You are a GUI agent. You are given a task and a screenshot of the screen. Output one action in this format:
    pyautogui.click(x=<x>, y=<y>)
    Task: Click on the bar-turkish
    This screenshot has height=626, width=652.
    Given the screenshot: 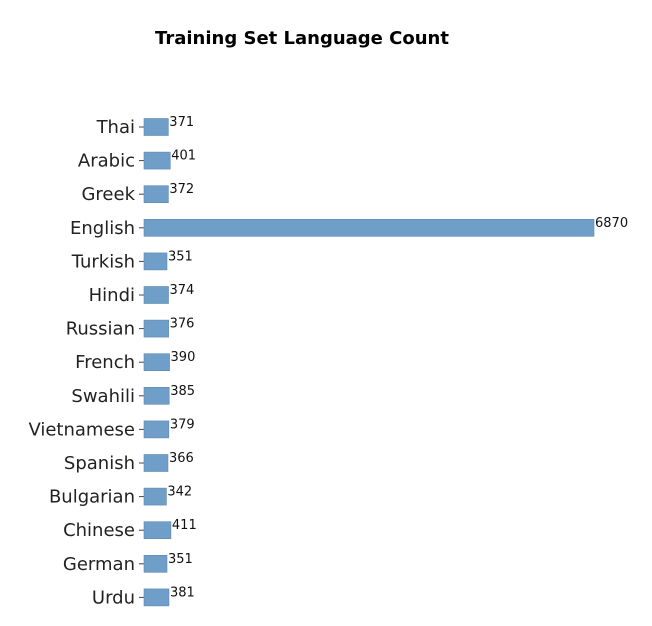 What is the action you would take?
    pyautogui.click(x=155, y=261)
    